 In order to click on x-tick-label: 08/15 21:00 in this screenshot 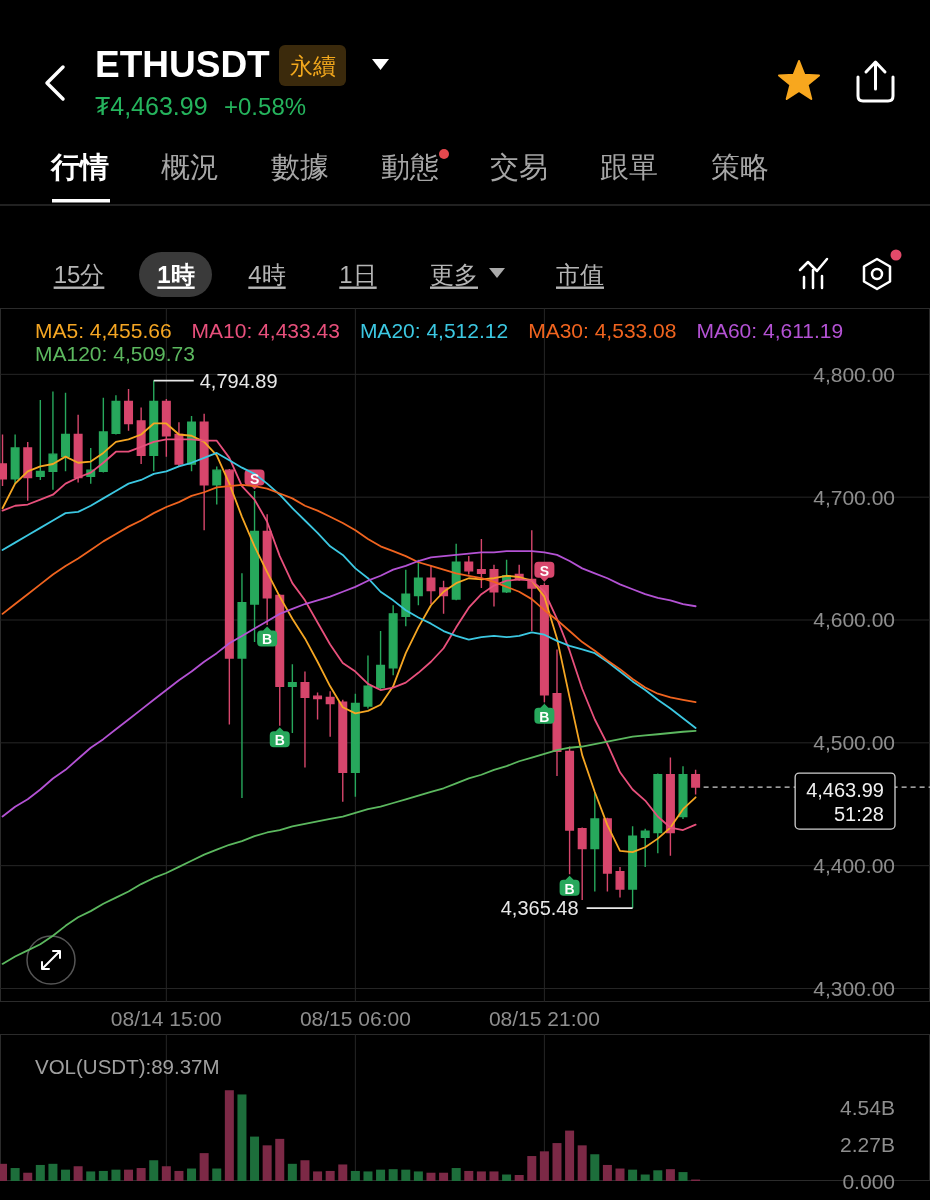, I will do `click(544, 1018)`.